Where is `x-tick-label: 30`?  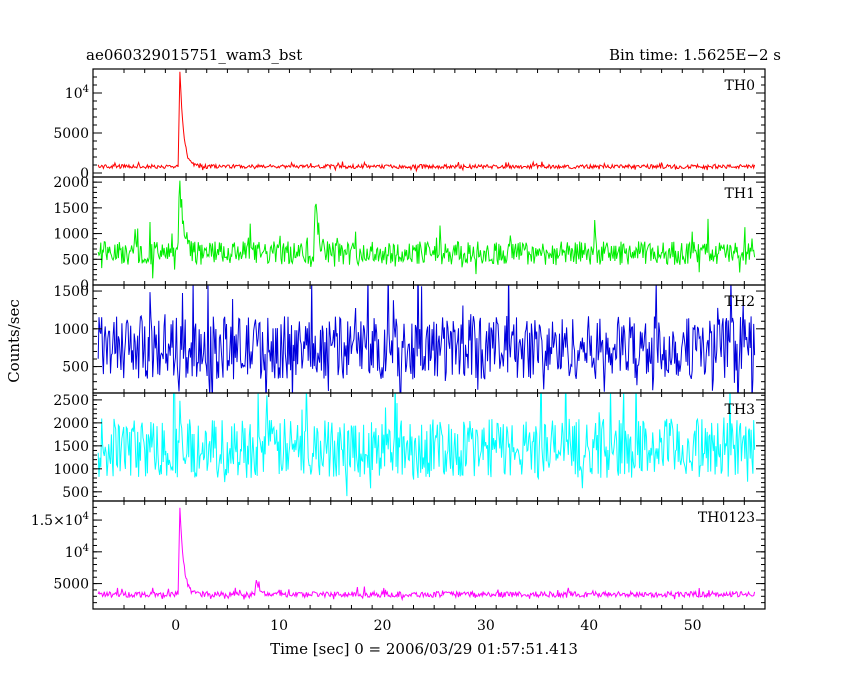 x-tick-label: 30 is located at coordinates (486, 626).